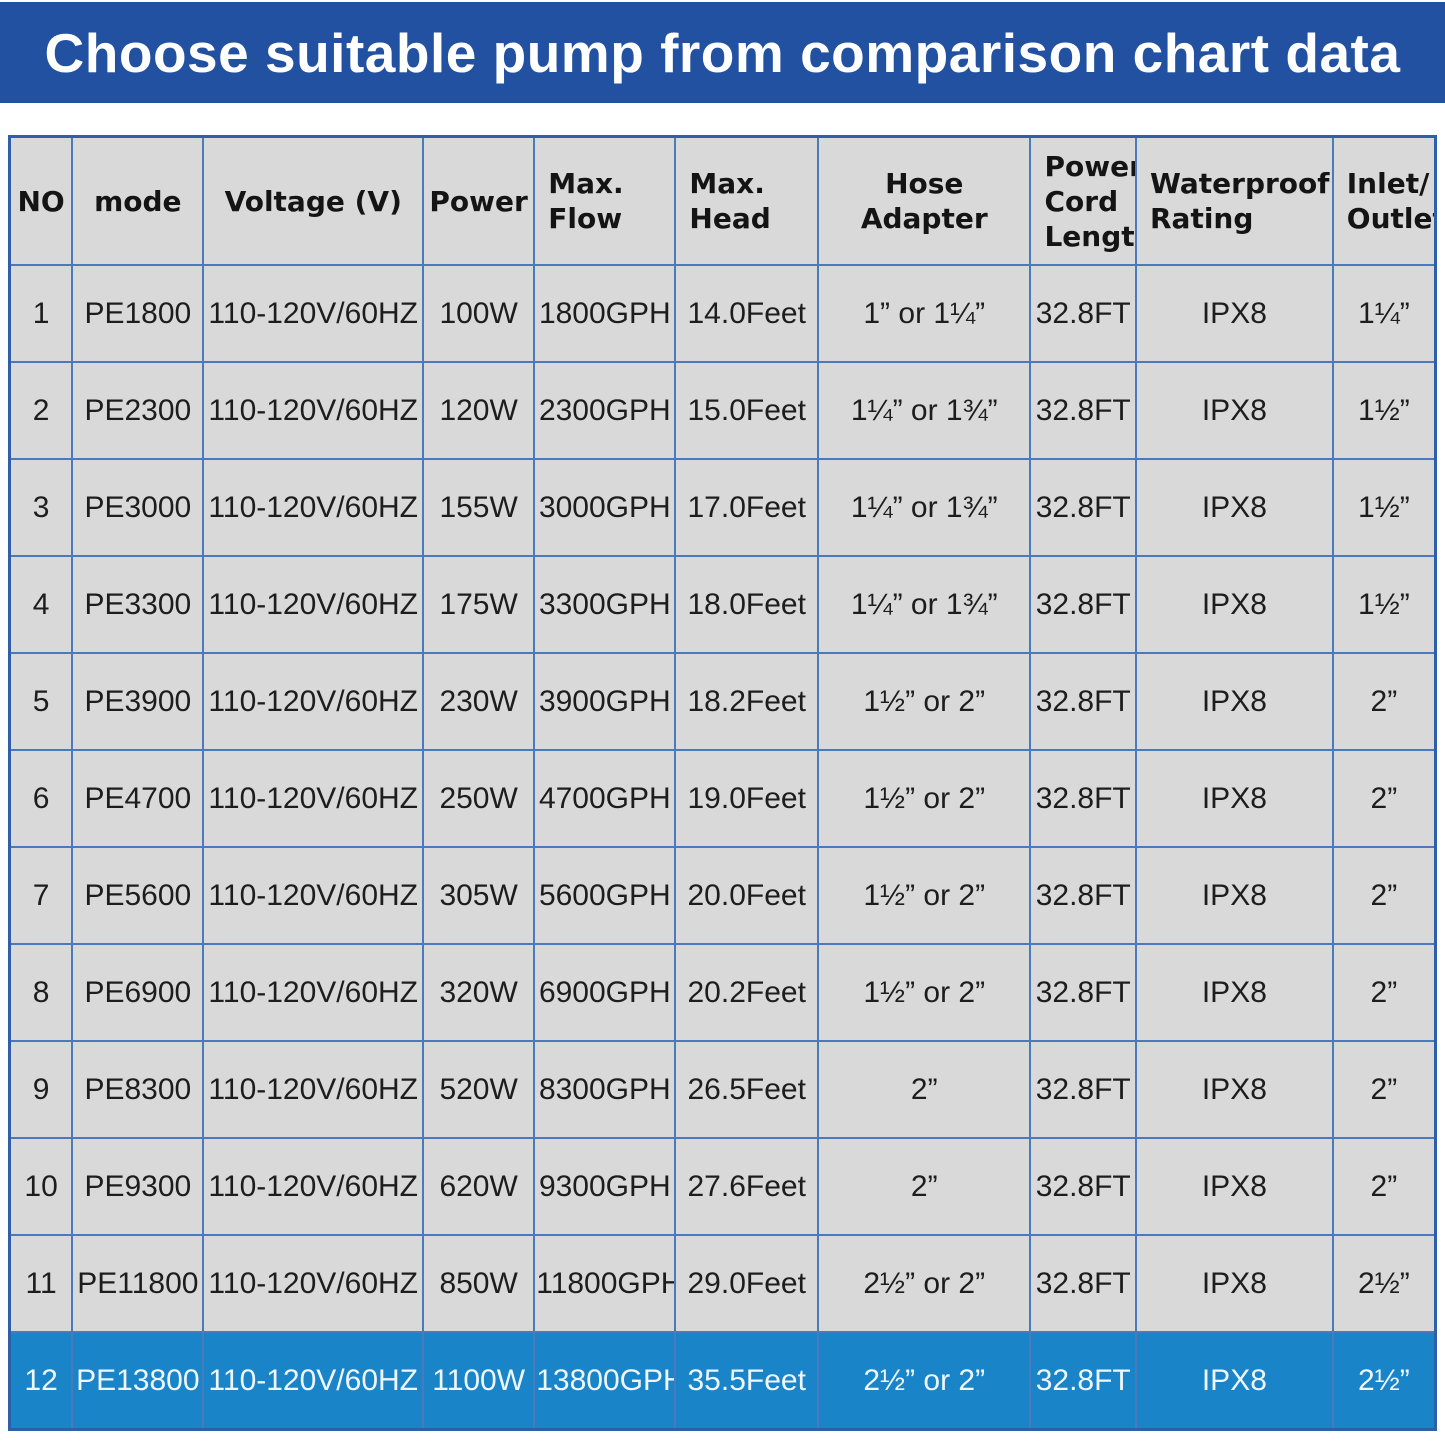 The height and width of the screenshot is (1442, 1445). What do you see at coordinates (924, 1186) in the screenshot?
I see `cell-hose-adapter-row10: 2”` at bounding box center [924, 1186].